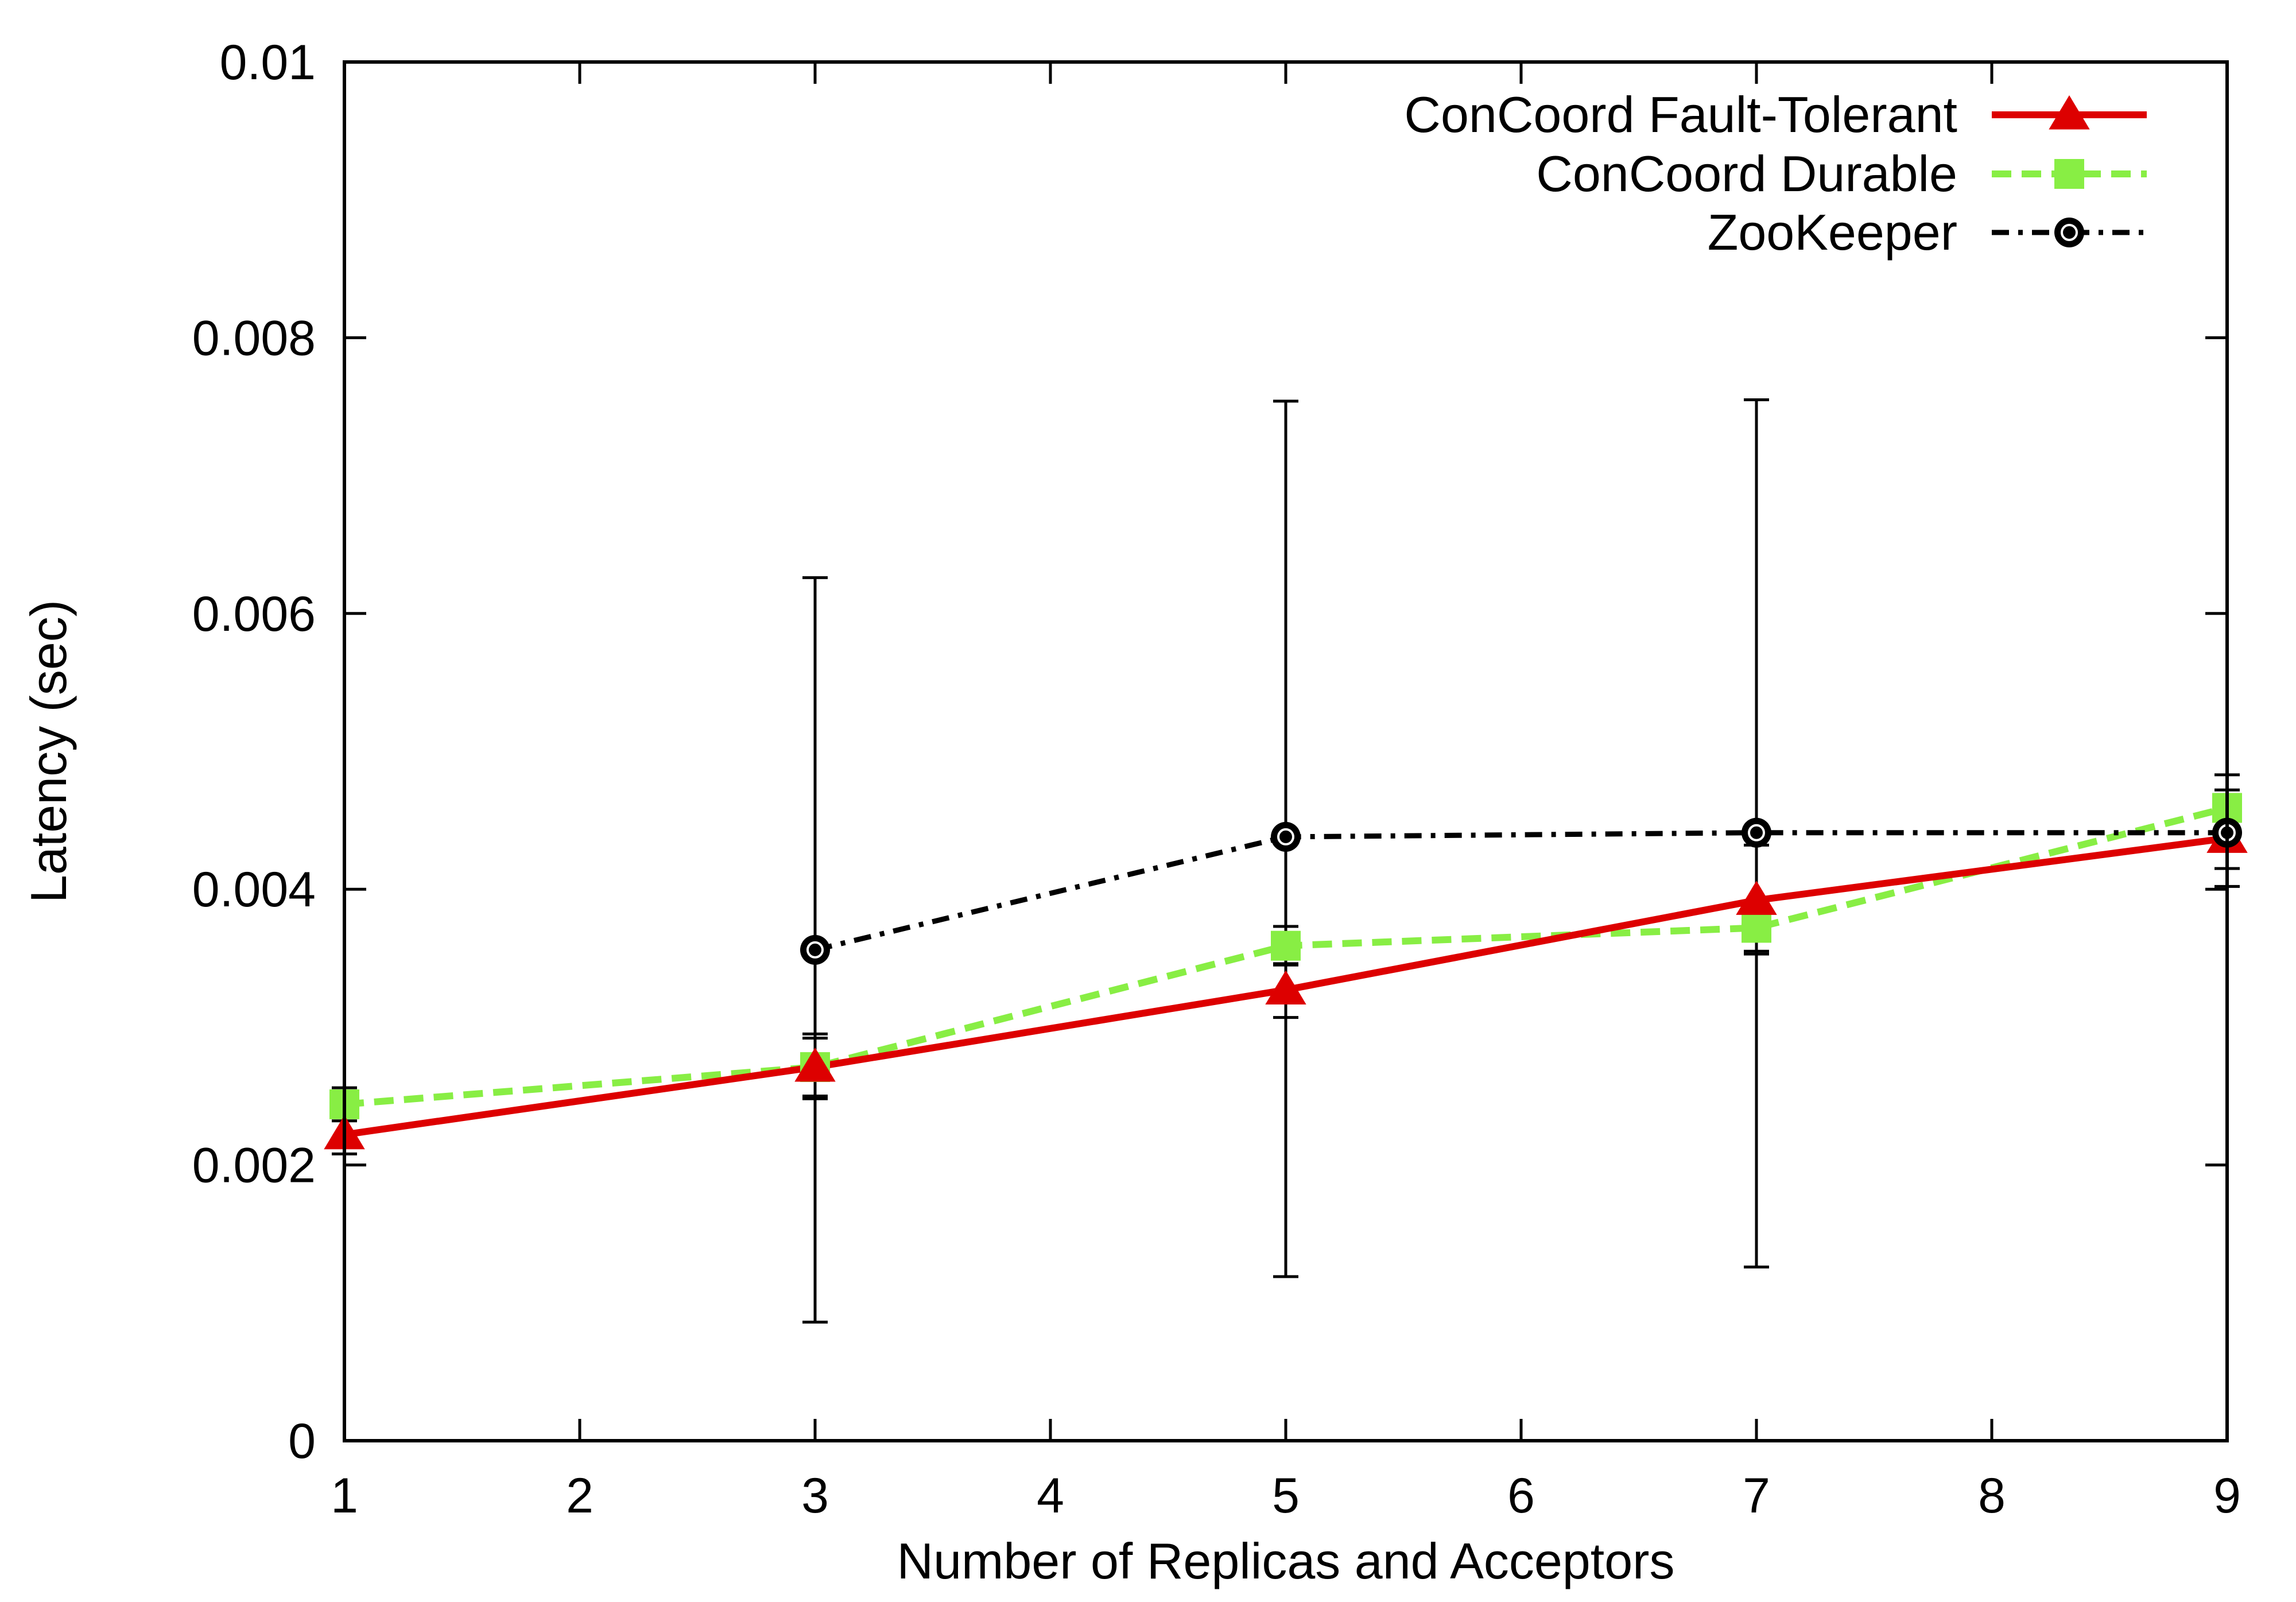 This screenshot has height=1602, width=2296. Describe the element at coordinates (268, 62) in the screenshot. I see `y-tick-label: 0.01` at that location.